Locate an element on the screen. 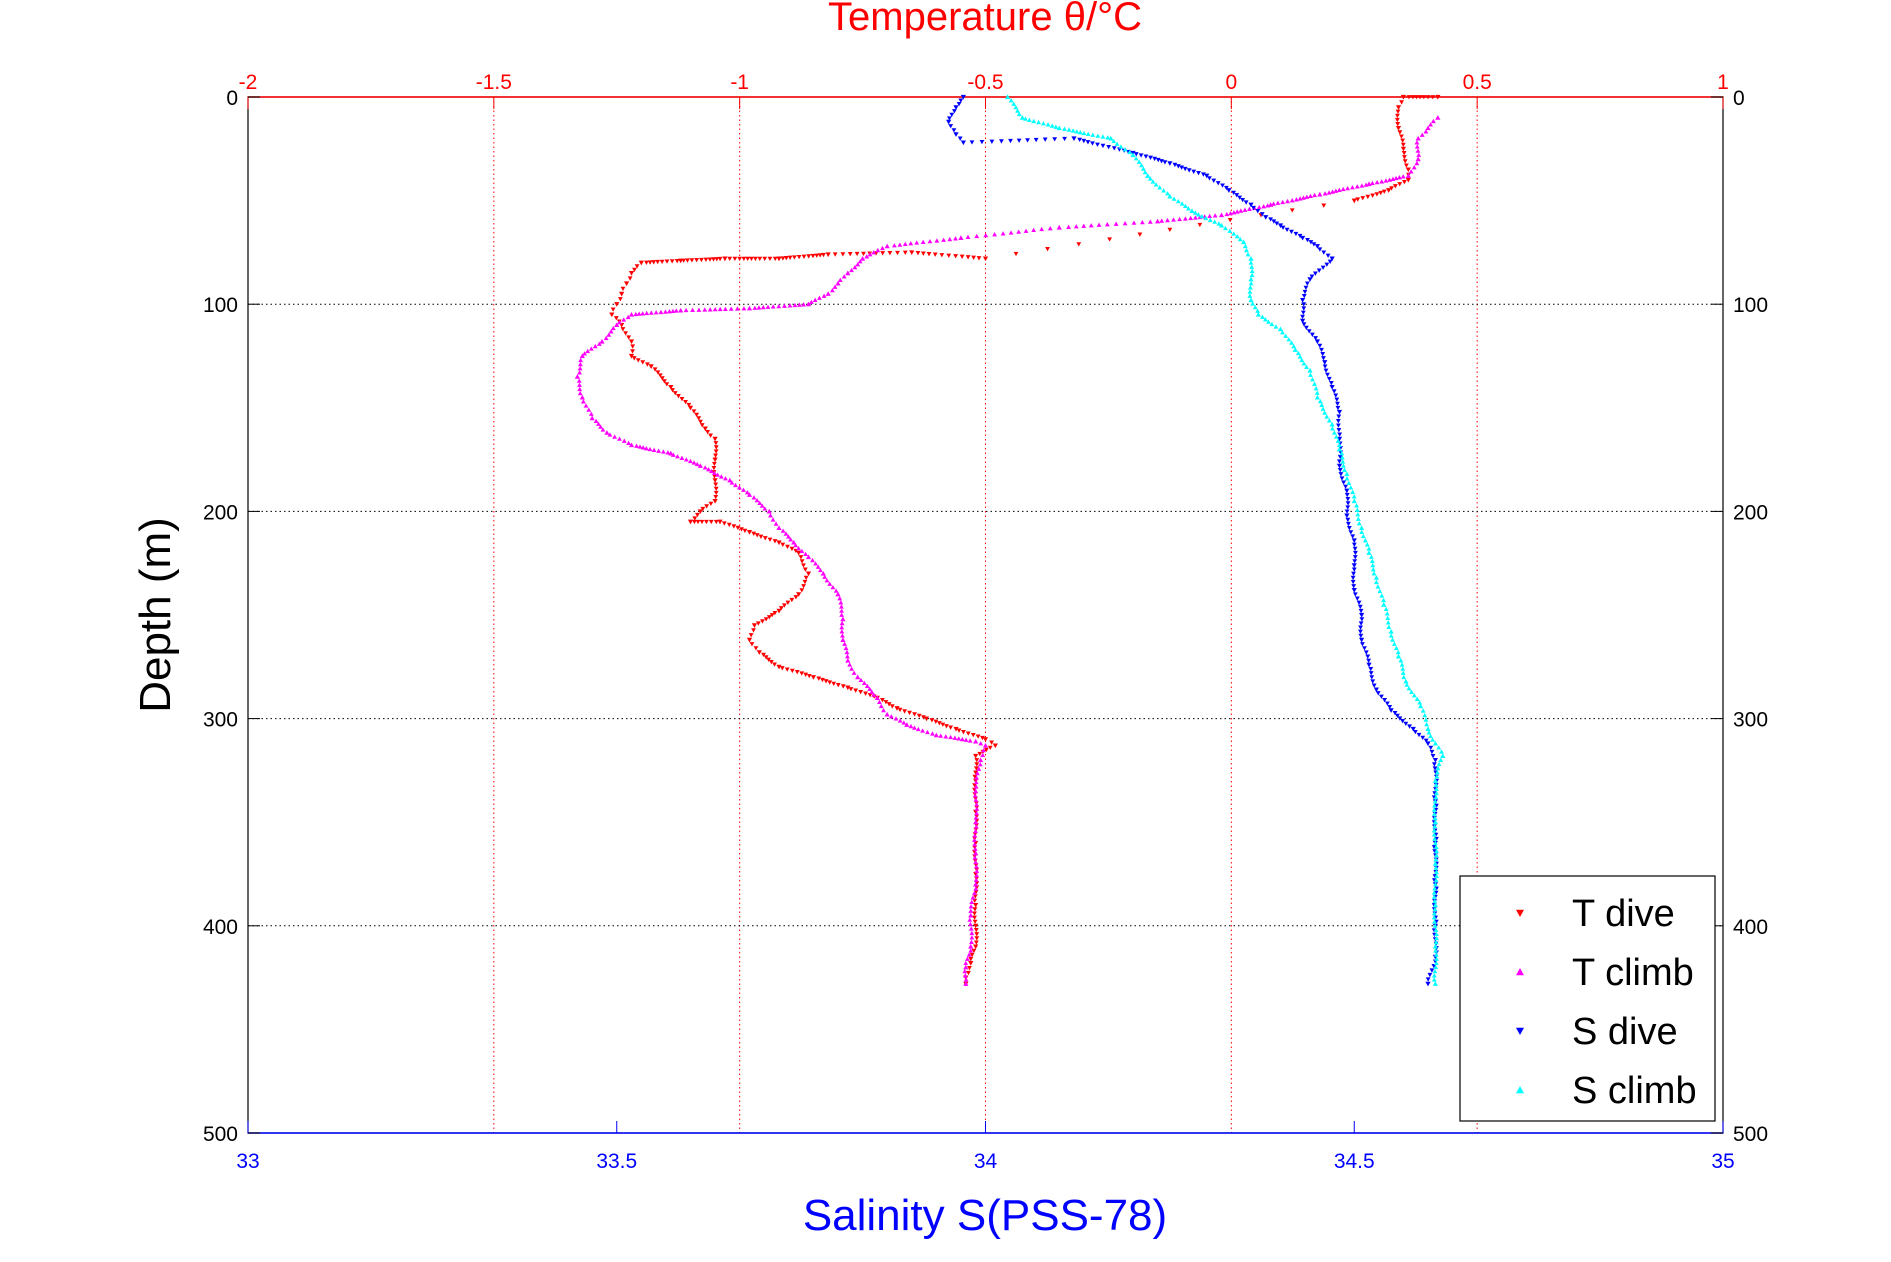  bottom-tick-label: 35 is located at coordinates (1722, 1161).